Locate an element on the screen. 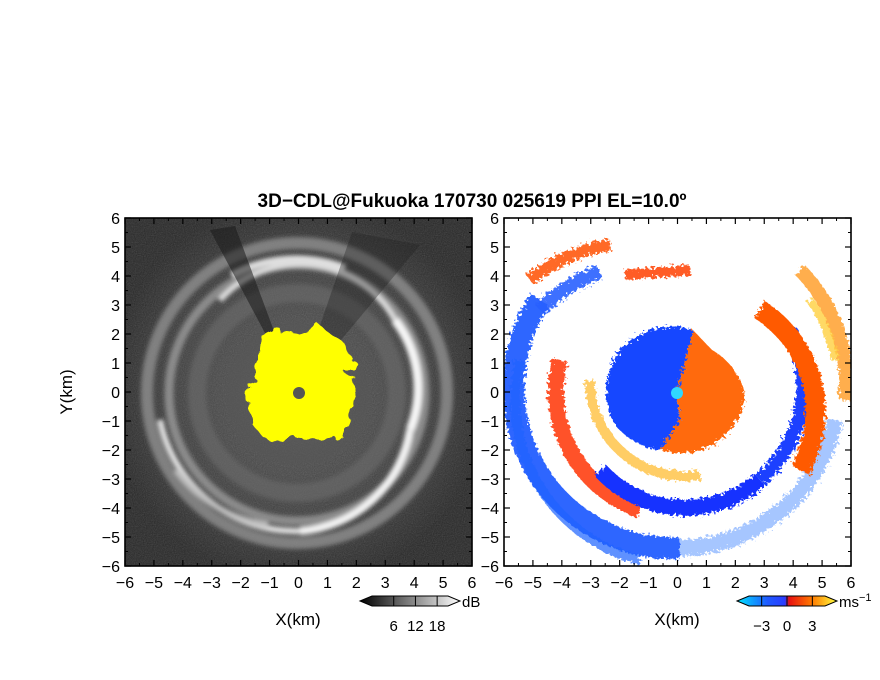 The height and width of the screenshot is (680, 880). colorbar-tick-label: 12 is located at coordinates (415, 626).